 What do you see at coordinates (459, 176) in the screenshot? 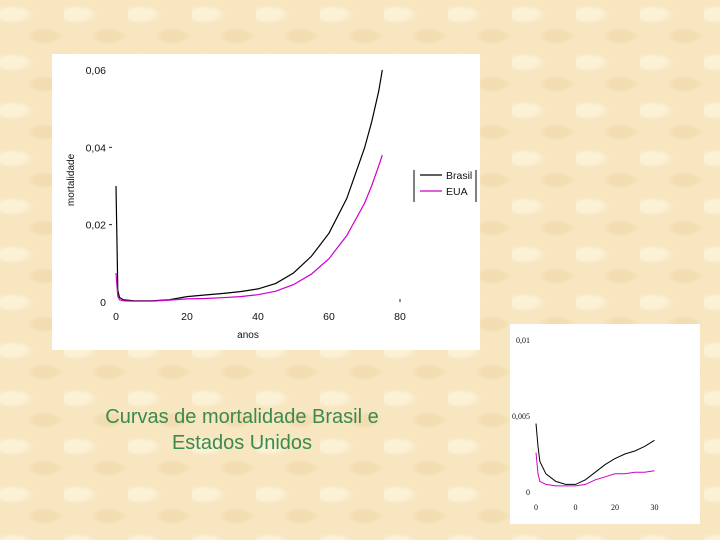
I see `legend-label-brasil: Brasil` at bounding box center [459, 176].